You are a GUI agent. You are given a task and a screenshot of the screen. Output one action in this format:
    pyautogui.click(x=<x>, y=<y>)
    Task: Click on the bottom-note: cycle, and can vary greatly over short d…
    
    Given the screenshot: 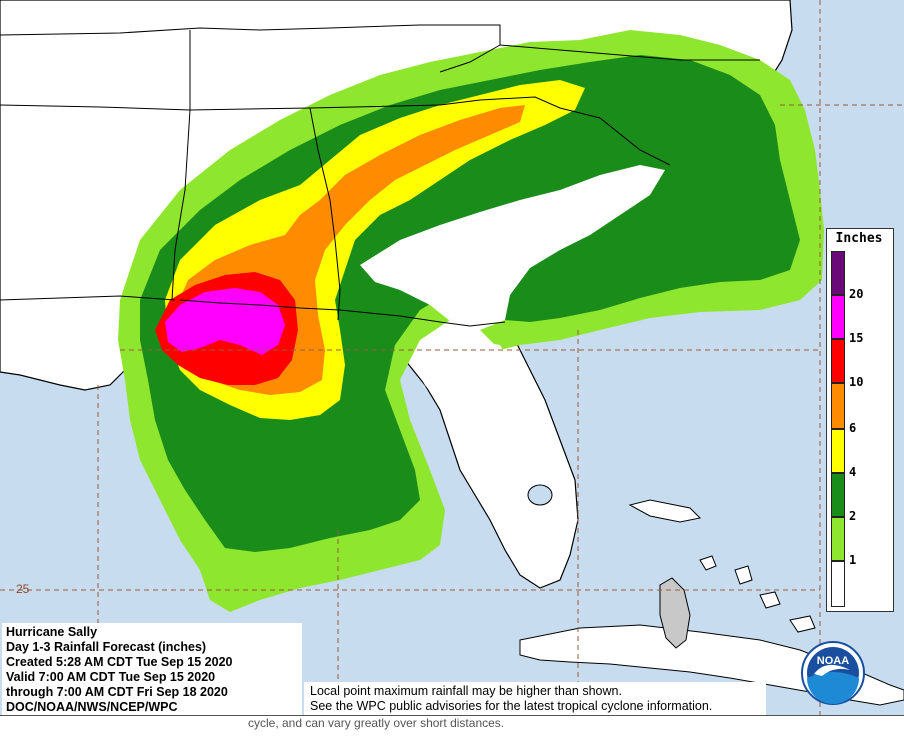 What is the action you would take?
    pyautogui.click(x=376, y=723)
    